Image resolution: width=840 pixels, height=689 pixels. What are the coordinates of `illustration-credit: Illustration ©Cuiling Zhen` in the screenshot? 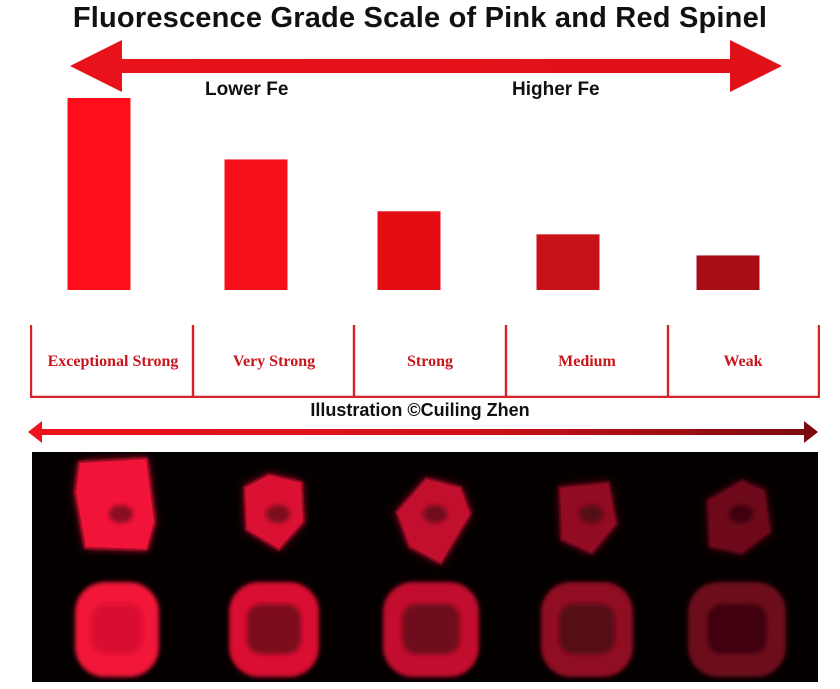 It's located at (420, 410).